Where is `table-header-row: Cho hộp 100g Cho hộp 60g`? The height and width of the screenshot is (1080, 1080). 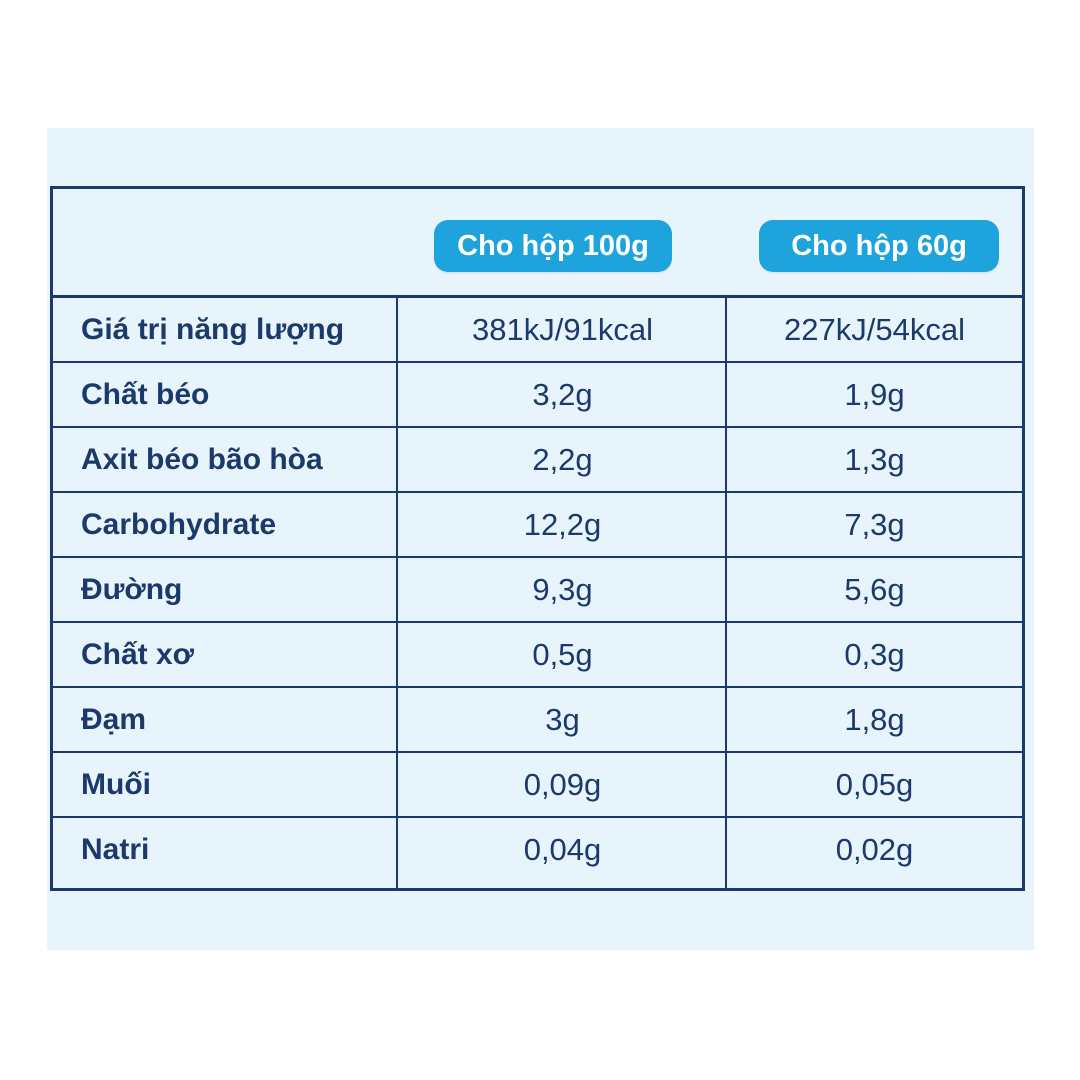
table-header-row: Cho hộp 100g Cho hộp 60g is located at coordinates (537, 243).